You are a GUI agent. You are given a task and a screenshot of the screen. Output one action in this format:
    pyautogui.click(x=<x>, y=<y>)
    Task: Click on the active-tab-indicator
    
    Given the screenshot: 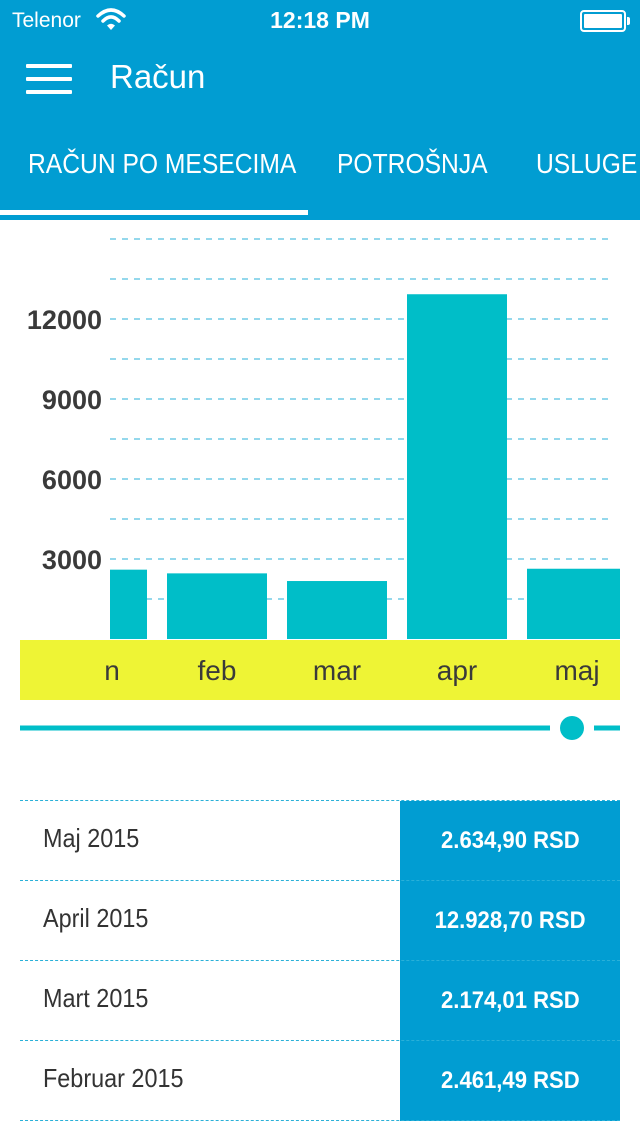 What is the action you would take?
    pyautogui.click(x=154, y=212)
    